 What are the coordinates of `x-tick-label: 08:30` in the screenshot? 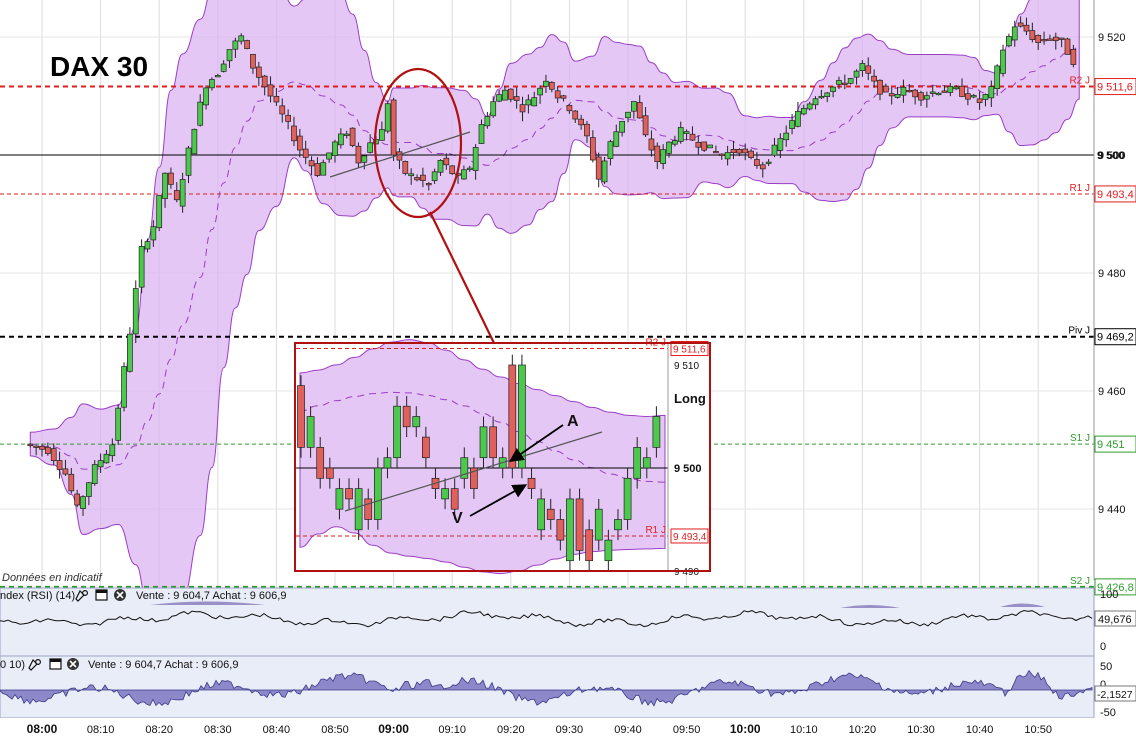 It's located at (218, 730).